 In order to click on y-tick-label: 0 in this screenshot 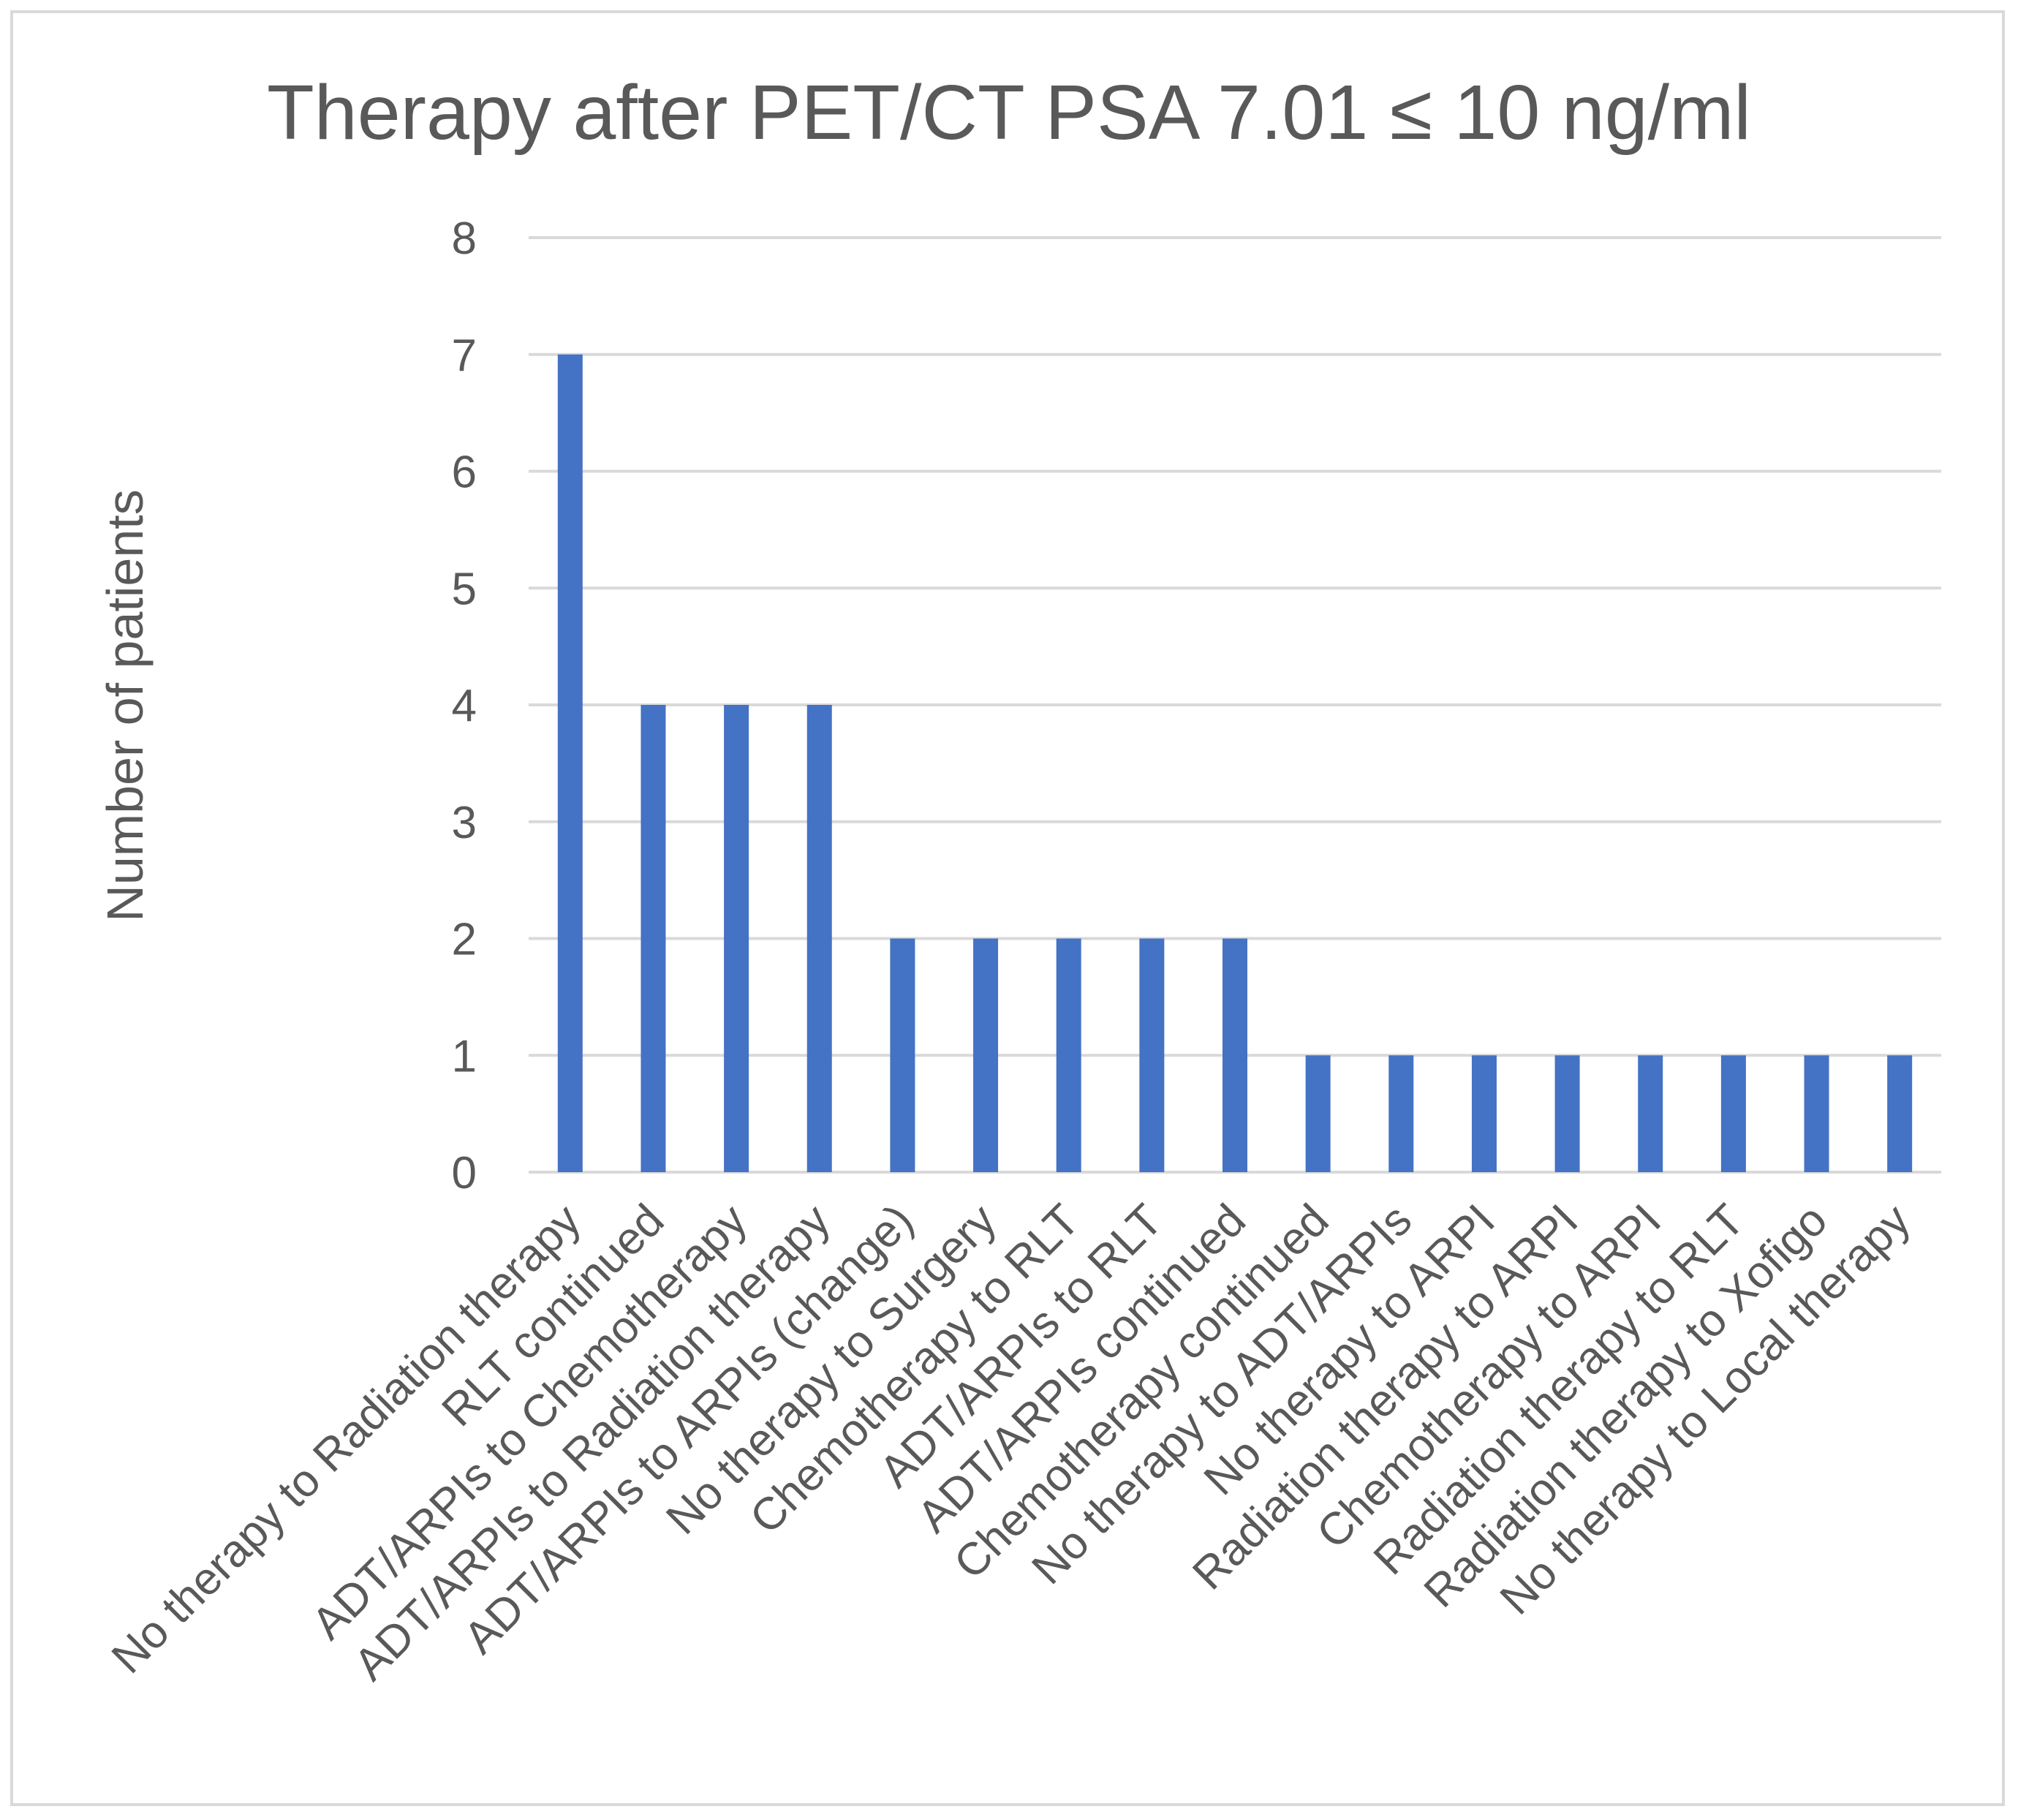, I will do `click(465, 1173)`.